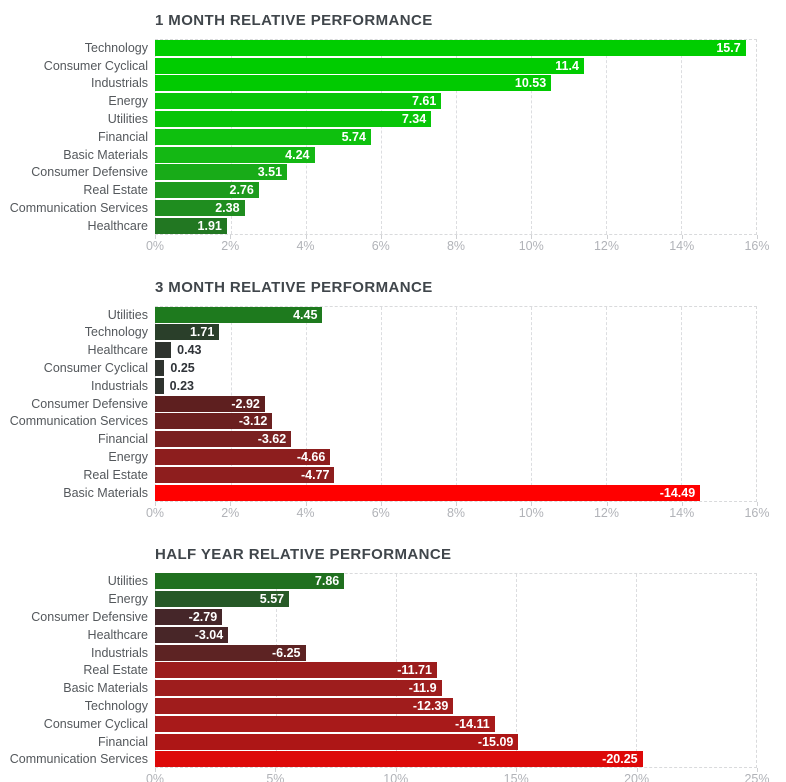  I want to click on category-label: Technology, so click(116, 332).